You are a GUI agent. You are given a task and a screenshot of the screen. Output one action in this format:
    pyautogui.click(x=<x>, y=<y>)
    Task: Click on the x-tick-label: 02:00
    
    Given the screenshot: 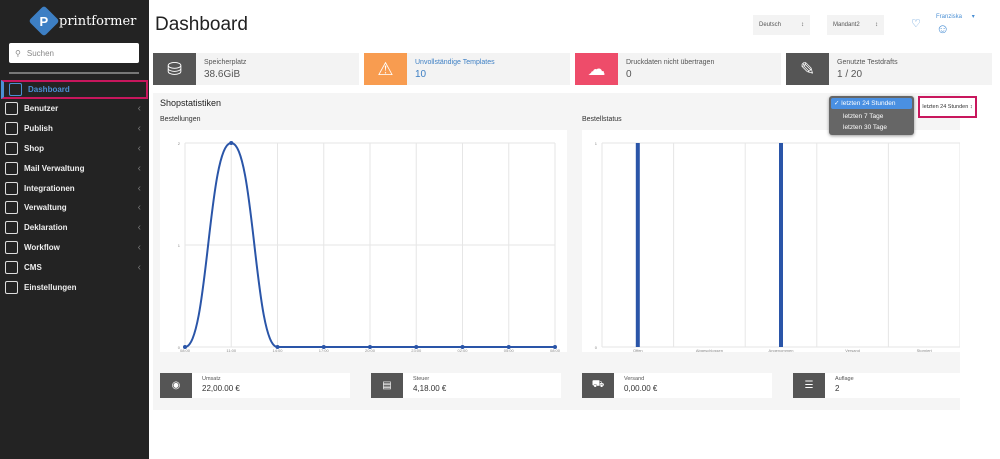 What is the action you would take?
    pyautogui.click(x=462, y=350)
    